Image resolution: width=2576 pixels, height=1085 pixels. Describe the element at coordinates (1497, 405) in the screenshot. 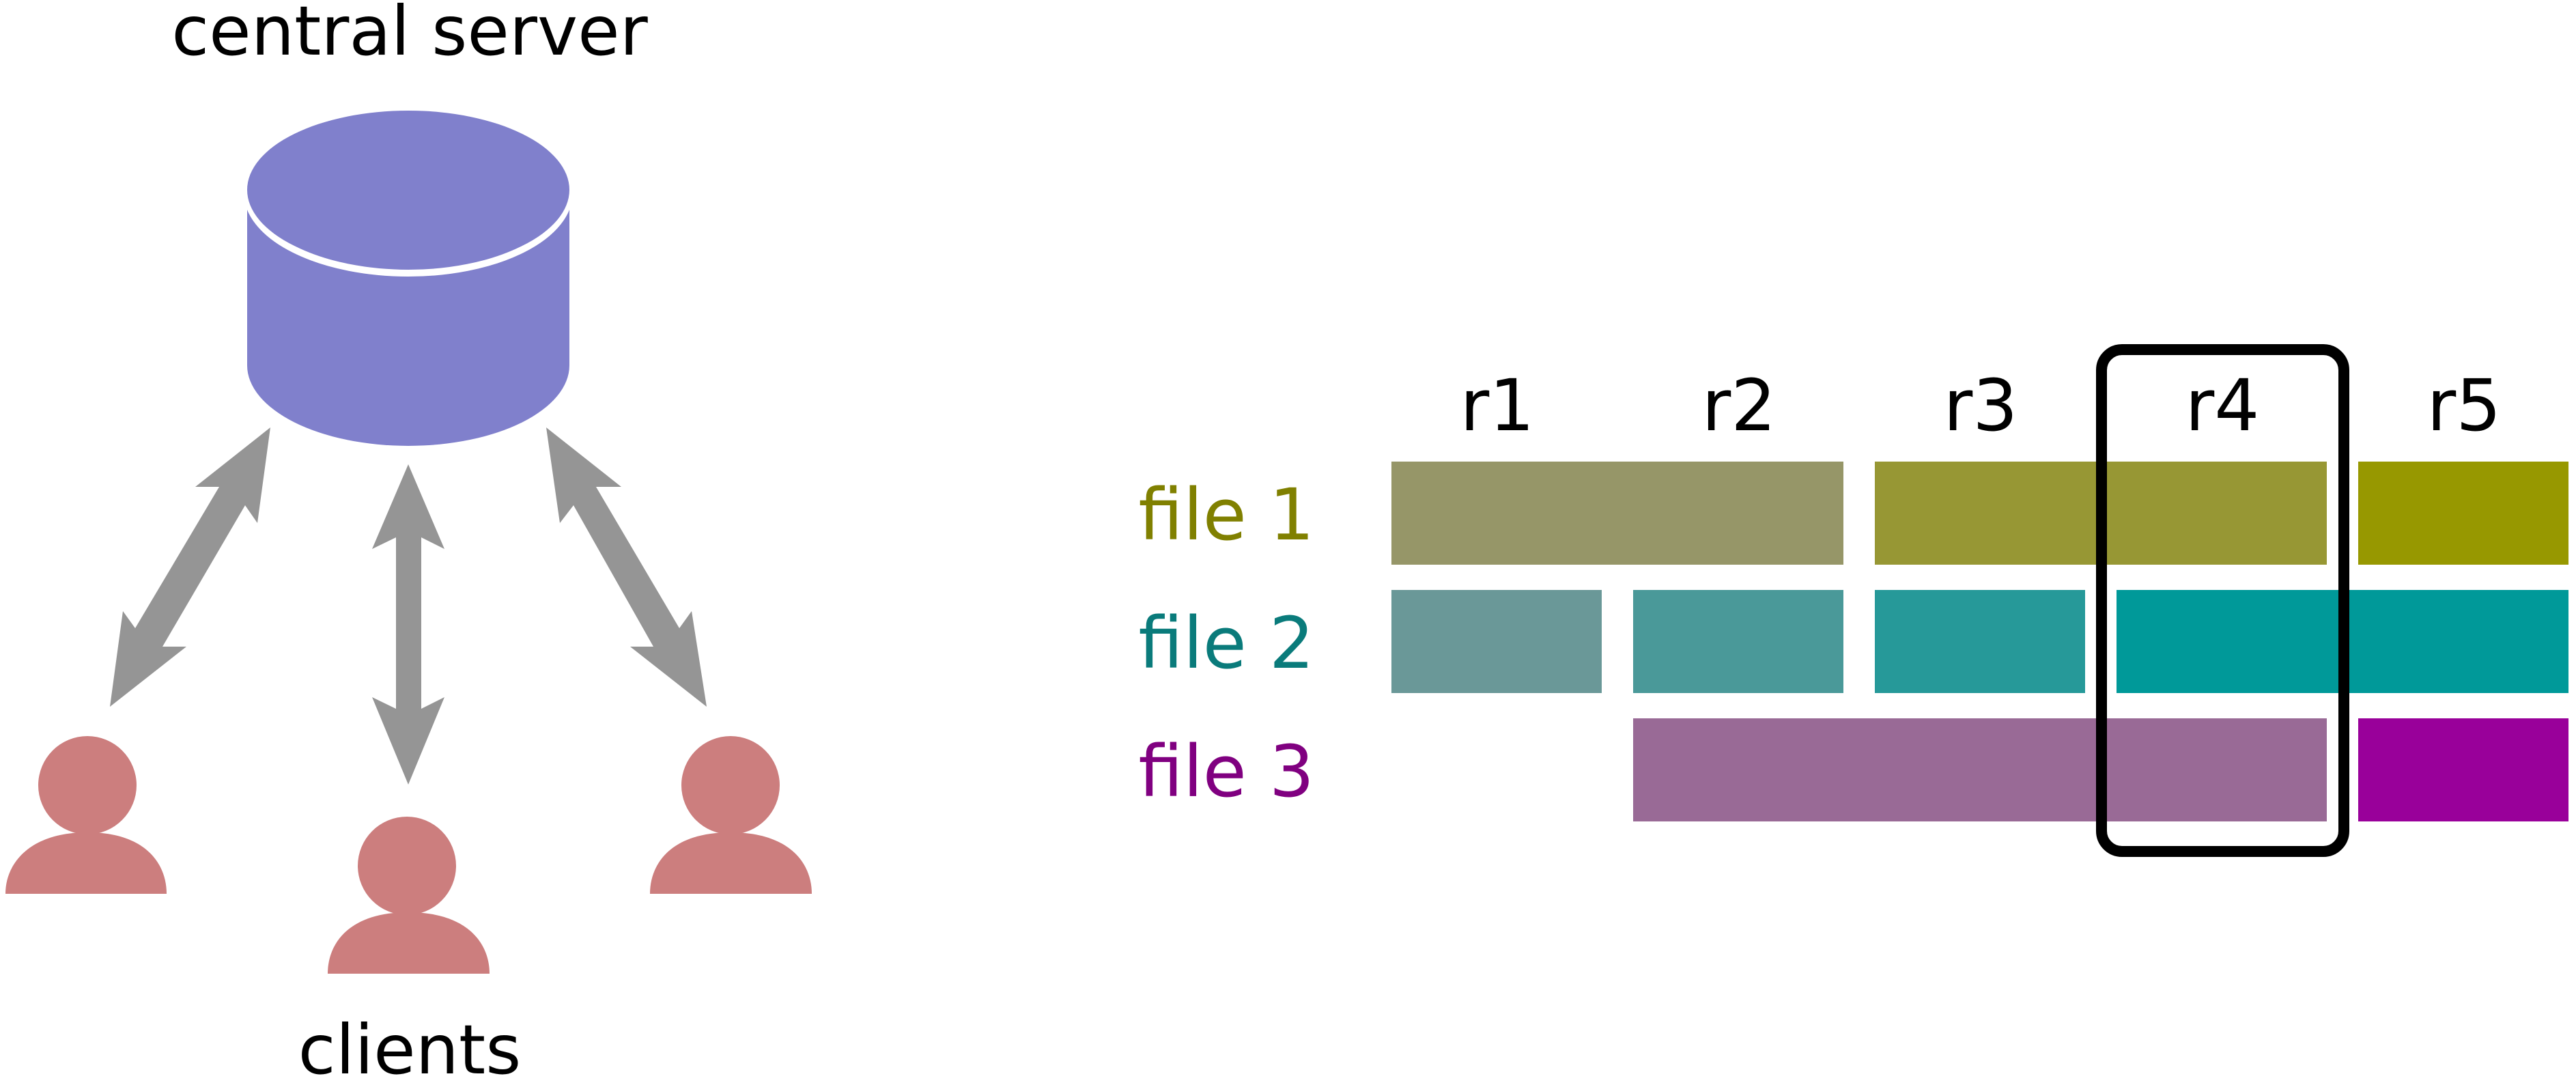

I see `revision-label-r1: r1` at that location.